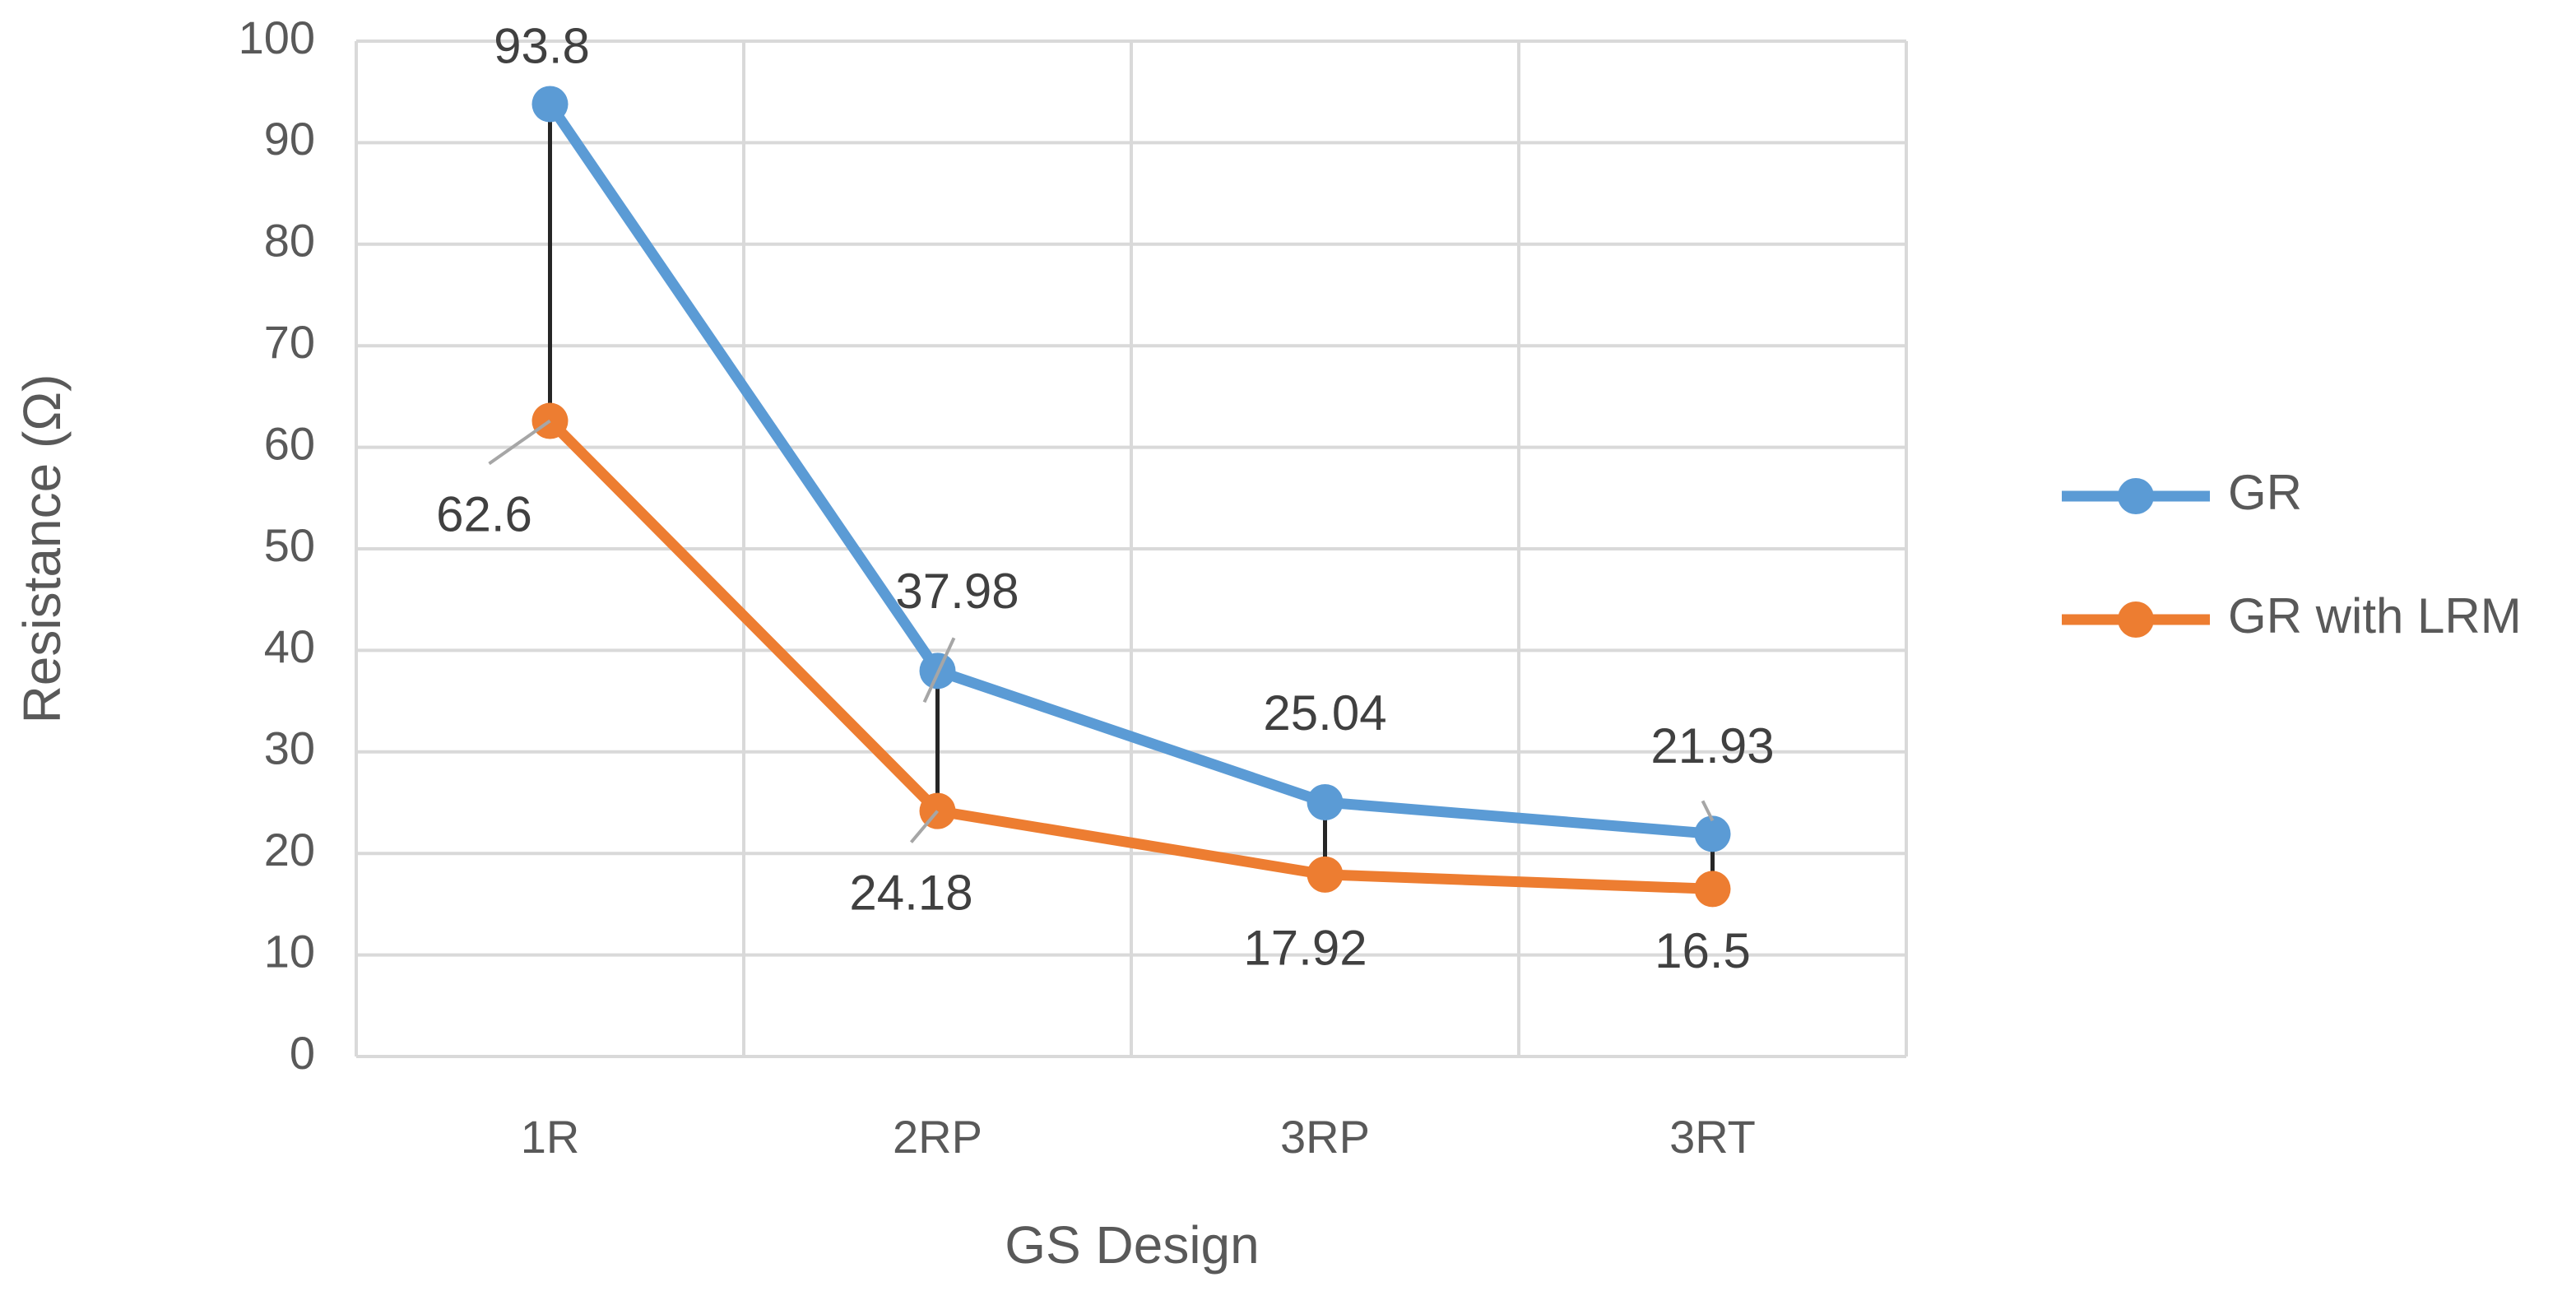 The image size is (2576, 1305). I want to click on y-tick-label: 10, so click(290, 951).